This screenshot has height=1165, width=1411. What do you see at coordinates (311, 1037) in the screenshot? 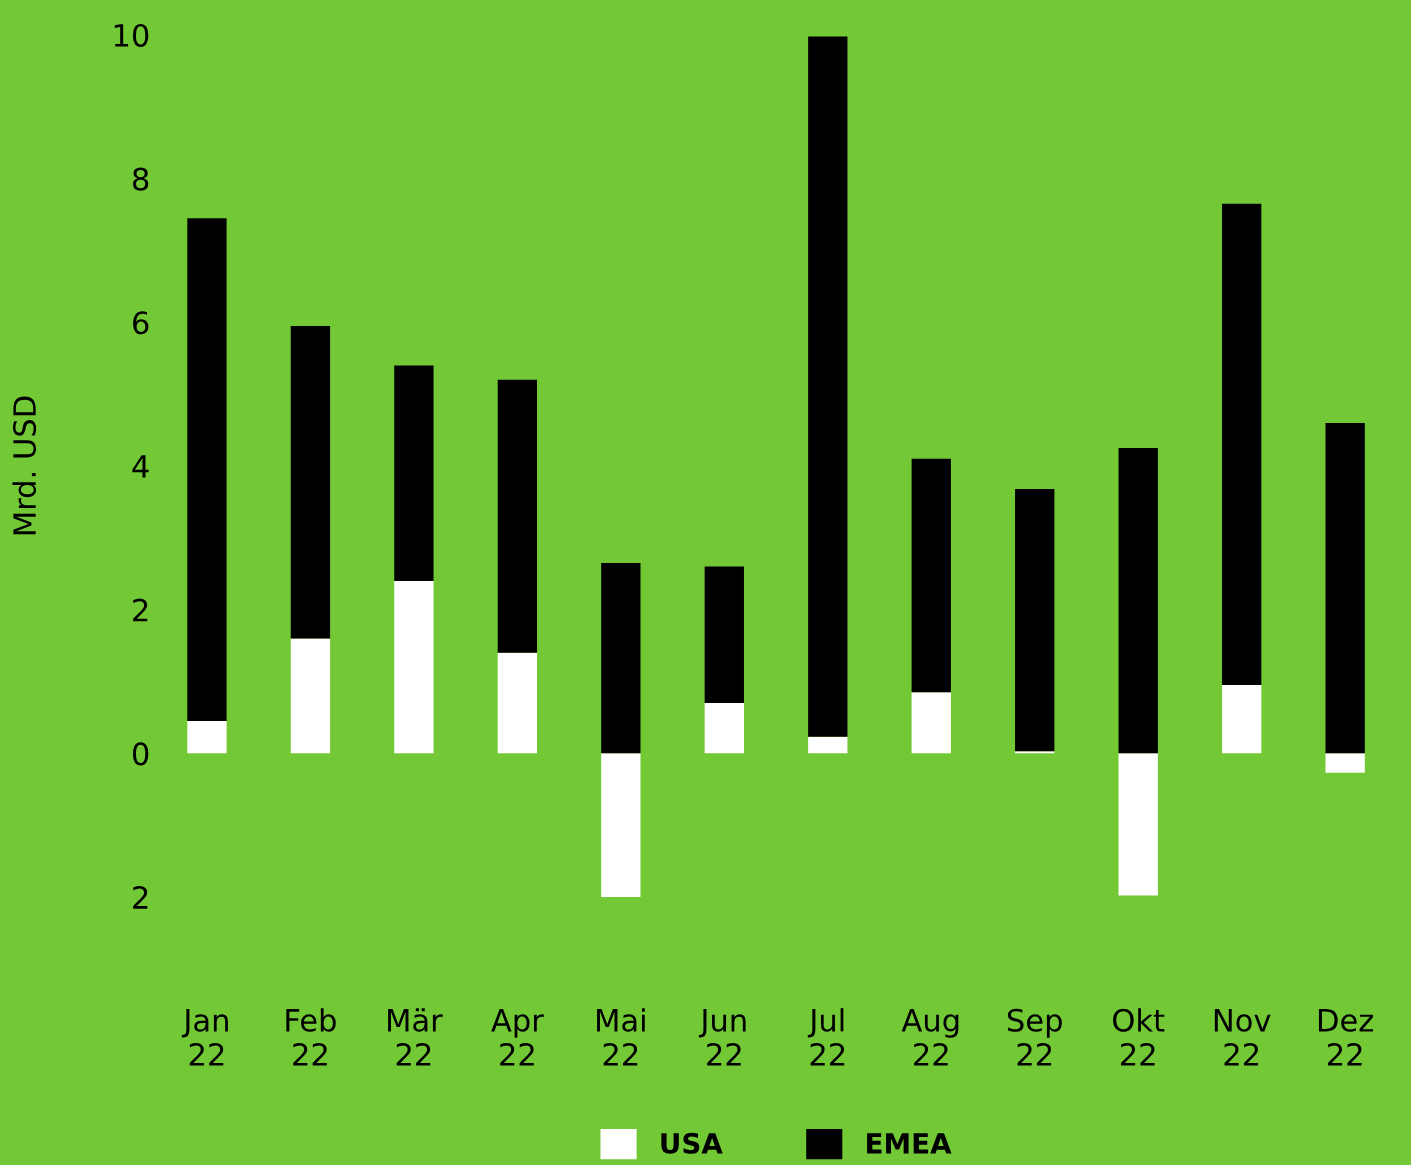
I see `x-tick-label: Feb 22` at bounding box center [311, 1037].